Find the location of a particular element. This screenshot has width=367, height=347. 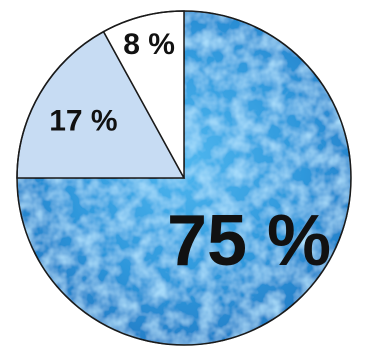

pie-label-75: 75 % is located at coordinates (249, 241).